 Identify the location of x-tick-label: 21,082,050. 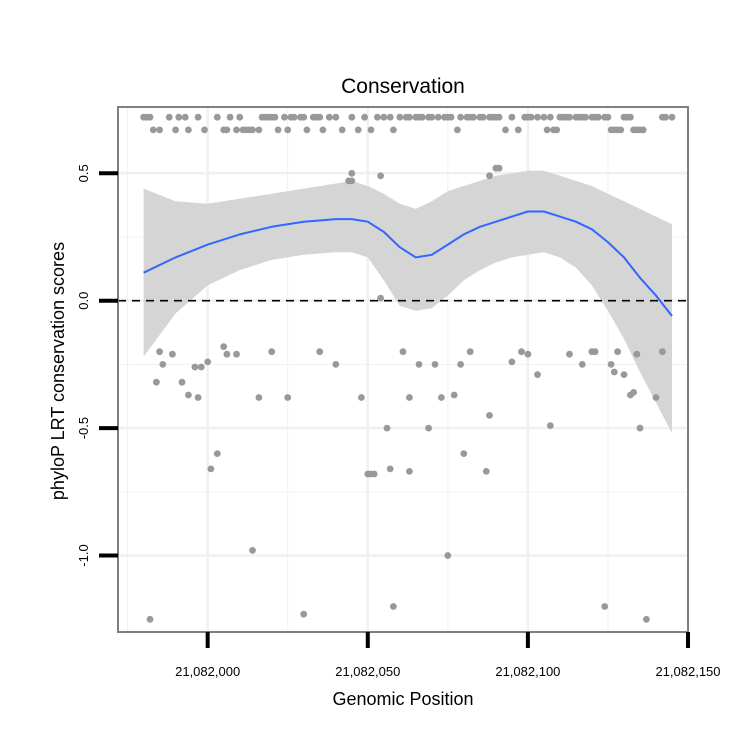
(367, 671).